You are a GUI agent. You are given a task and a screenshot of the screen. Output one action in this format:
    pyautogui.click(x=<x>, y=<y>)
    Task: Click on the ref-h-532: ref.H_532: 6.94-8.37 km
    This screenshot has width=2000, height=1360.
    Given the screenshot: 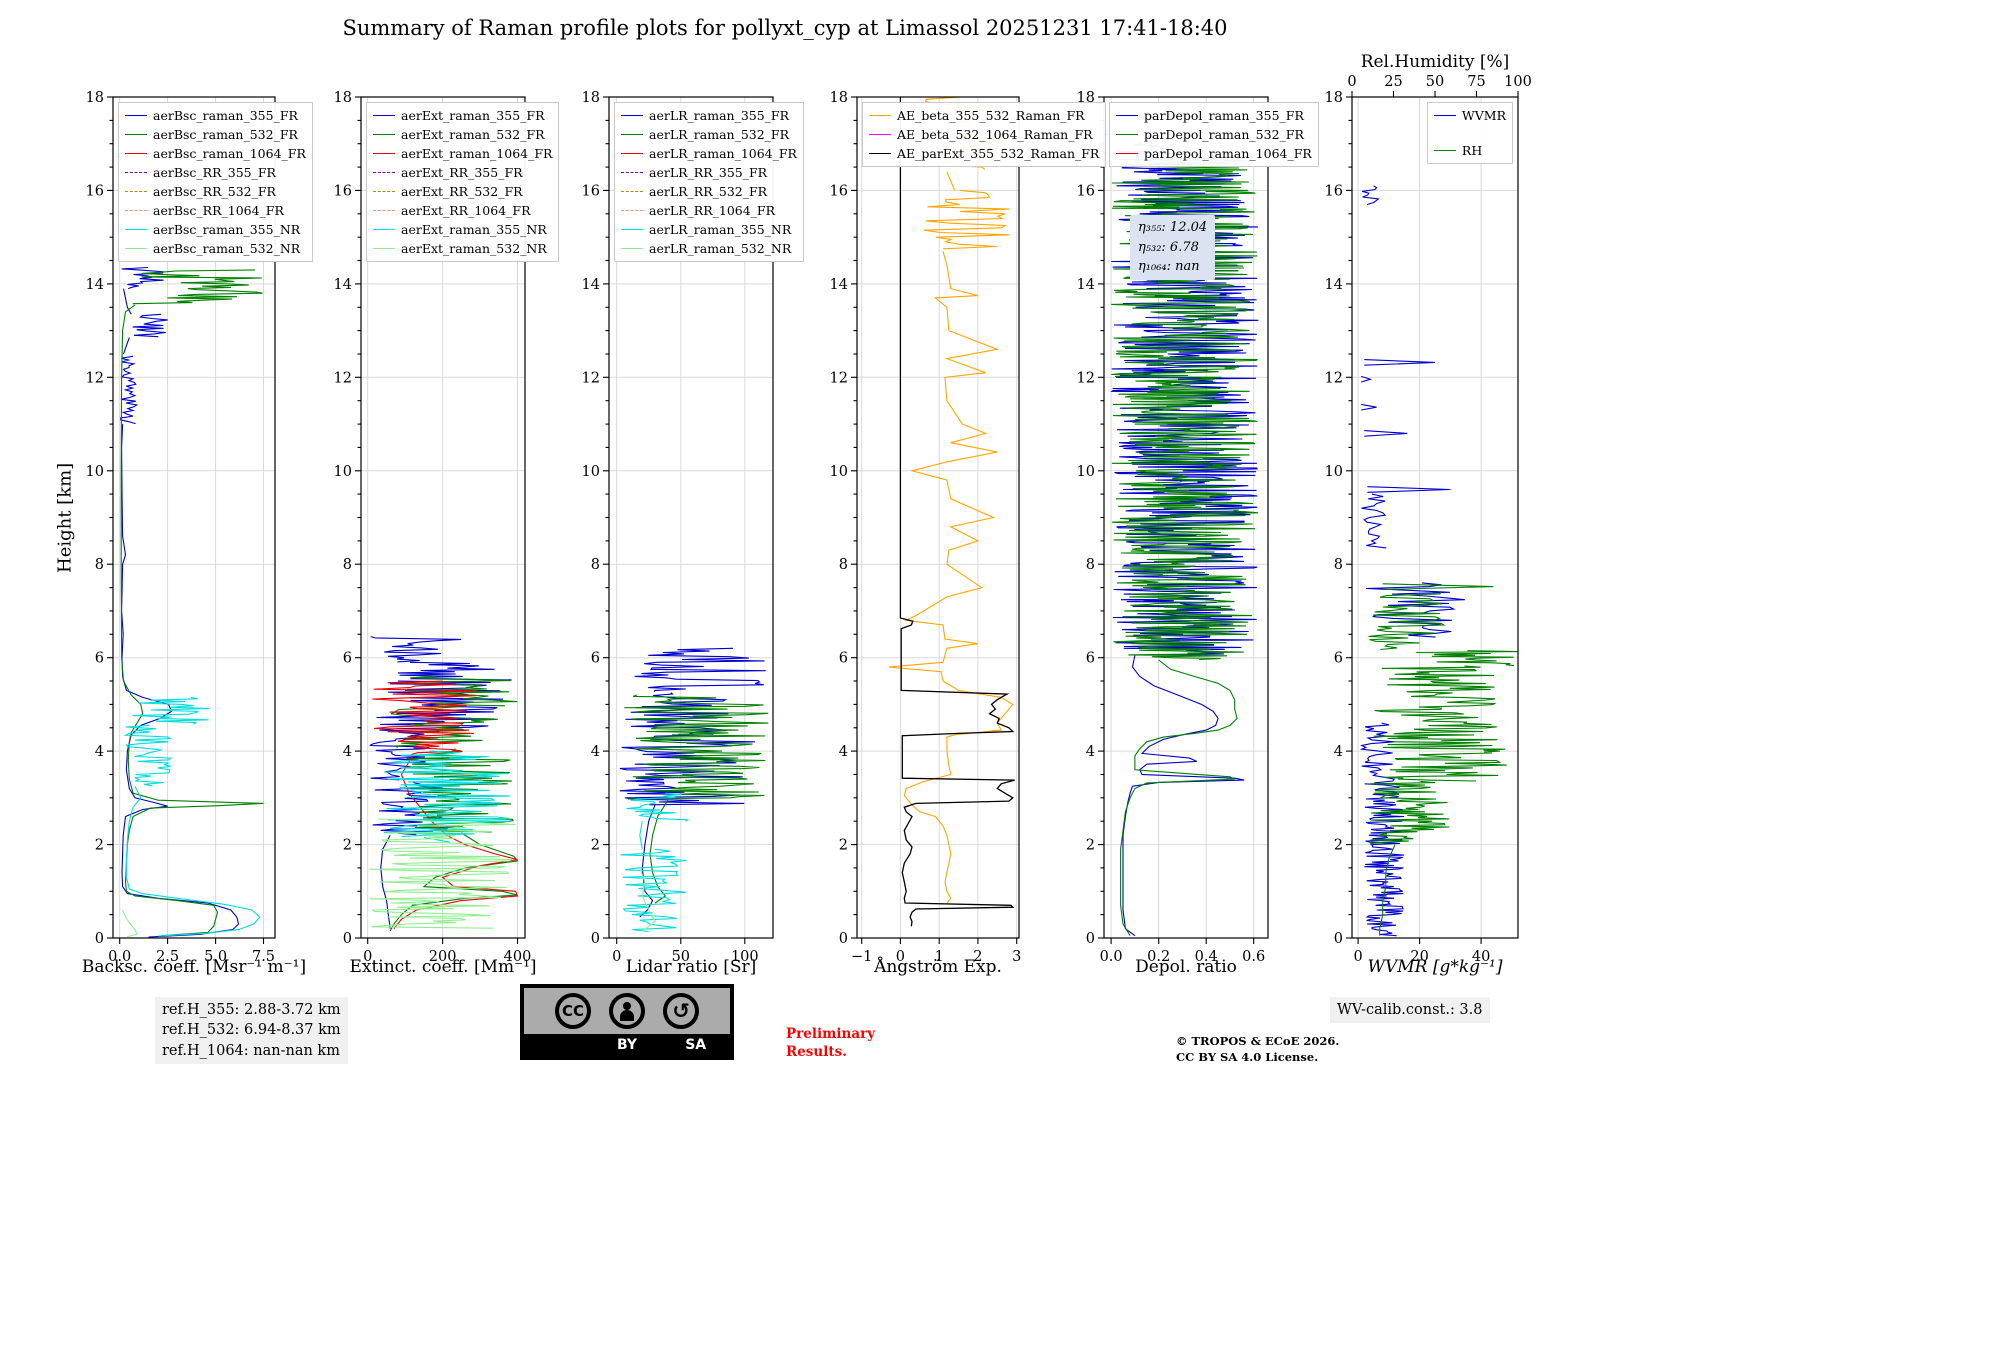 What is the action you would take?
    pyautogui.click(x=251, y=1030)
    